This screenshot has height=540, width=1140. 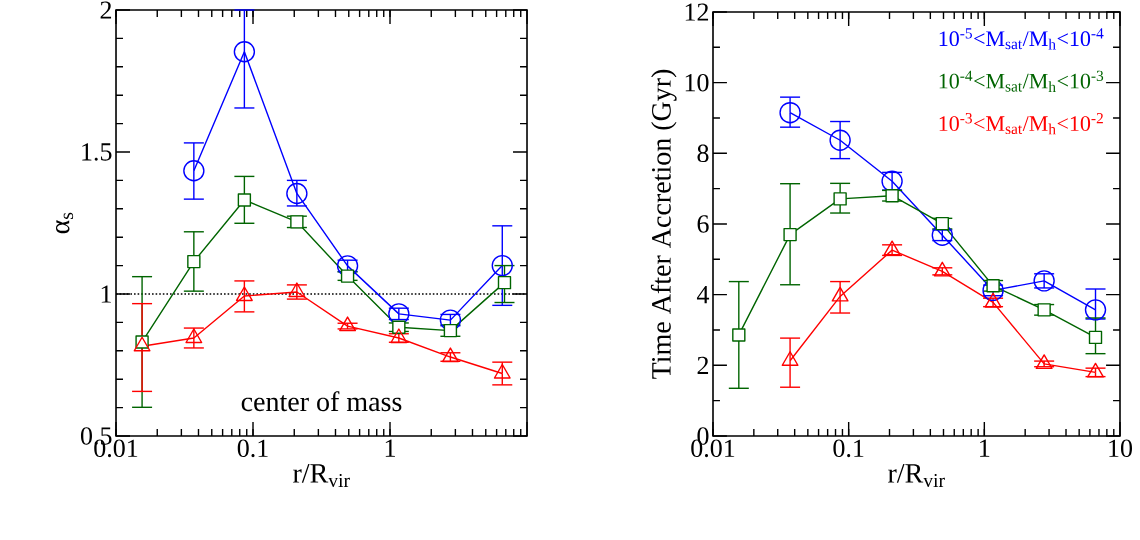 I want to click on text: 10$^{-5}$<M$_{sat}$/M$_{h}$<10$^{-4}$, so click(x=1021, y=39).